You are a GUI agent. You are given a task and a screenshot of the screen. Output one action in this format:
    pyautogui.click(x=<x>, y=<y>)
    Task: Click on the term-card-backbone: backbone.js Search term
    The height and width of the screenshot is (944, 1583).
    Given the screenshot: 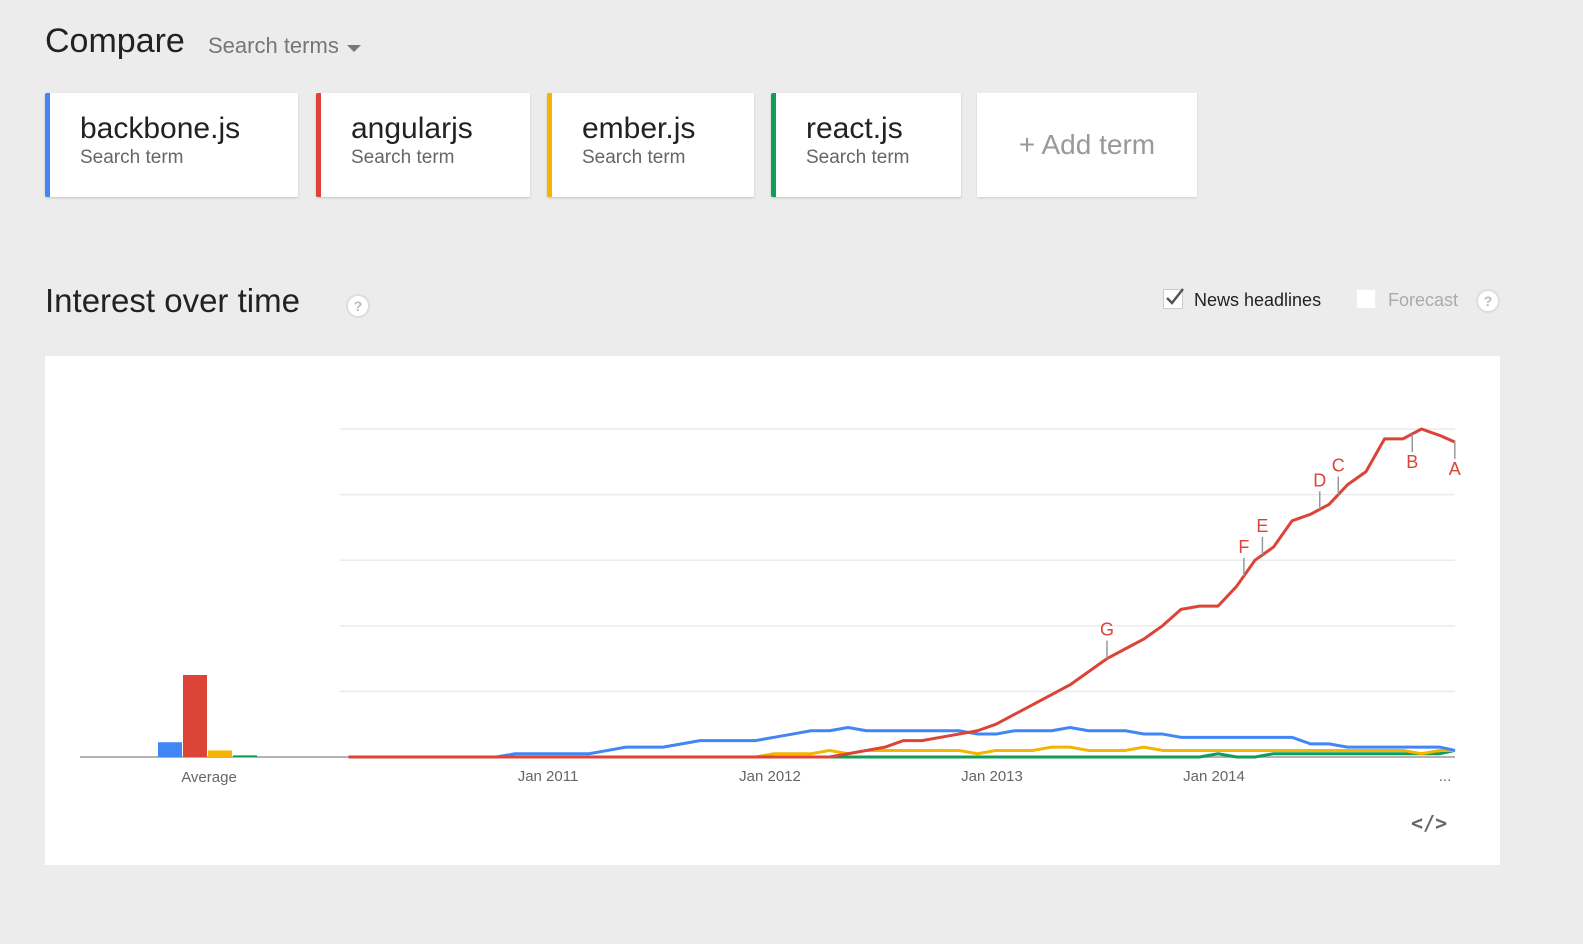 What is the action you would take?
    pyautogui.click(x=171, y=145)
    